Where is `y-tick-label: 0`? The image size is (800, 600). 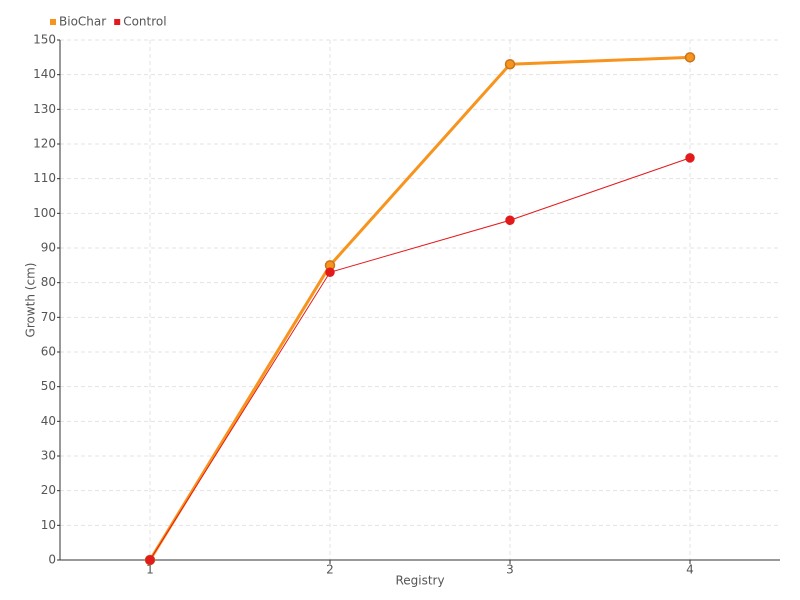
y-tick-label: 0 is located at coordinates (52, 560).